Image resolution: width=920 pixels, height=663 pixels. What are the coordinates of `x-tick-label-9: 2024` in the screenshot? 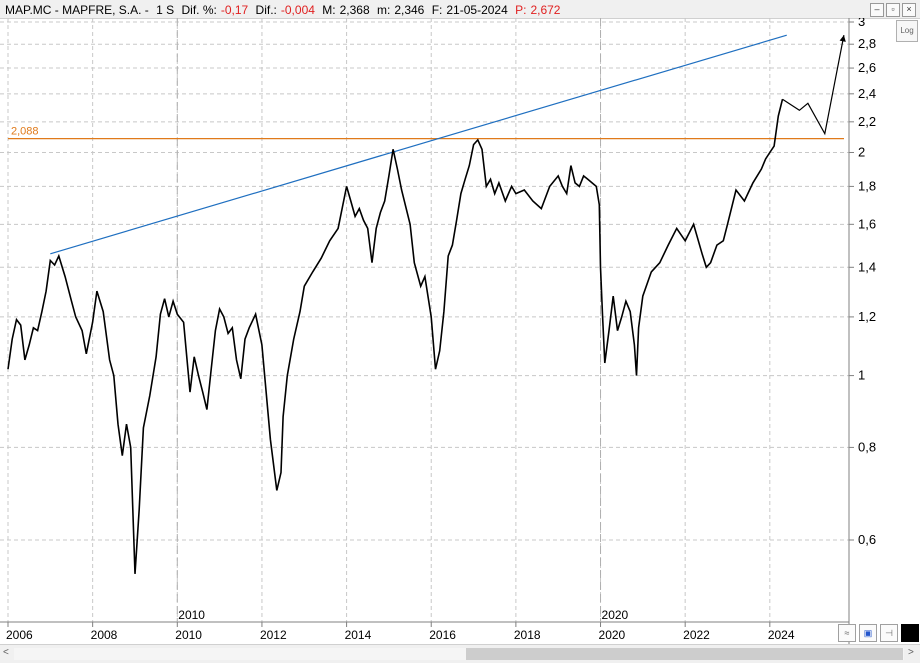 It's located at (781, 635).